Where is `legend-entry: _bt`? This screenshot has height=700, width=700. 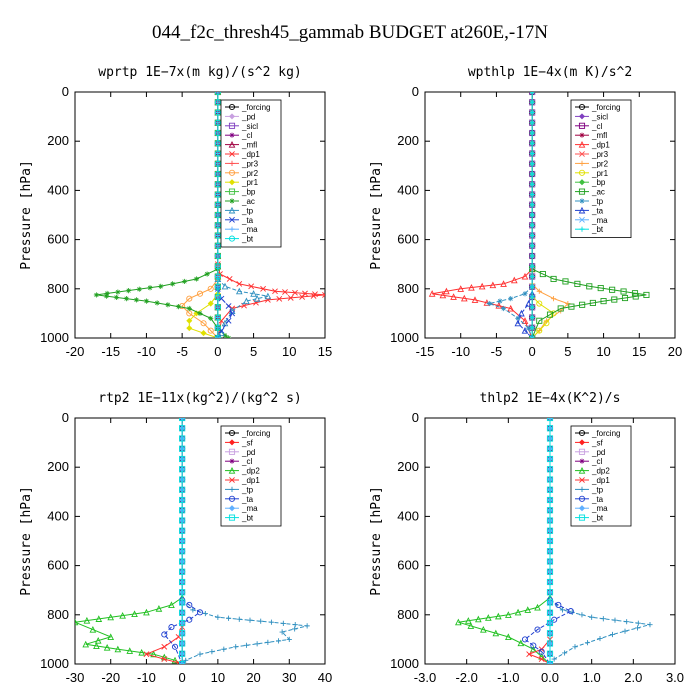 legend-entry: _bt is located at coordinates (247, 239).